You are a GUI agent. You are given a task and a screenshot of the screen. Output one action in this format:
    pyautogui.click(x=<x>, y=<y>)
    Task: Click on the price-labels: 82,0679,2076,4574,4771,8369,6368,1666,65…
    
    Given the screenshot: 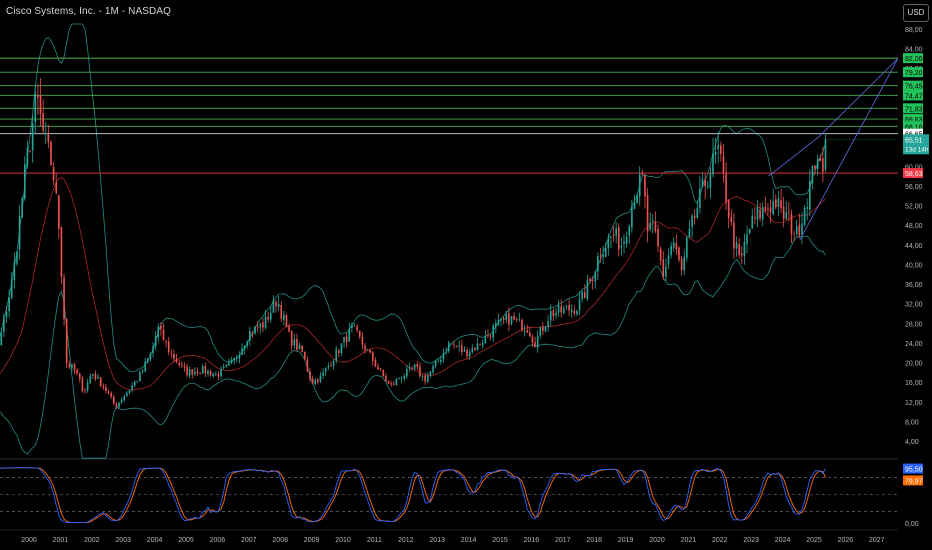 What is the action you would take?
    pyautogui.click(x=916, y=269)
    